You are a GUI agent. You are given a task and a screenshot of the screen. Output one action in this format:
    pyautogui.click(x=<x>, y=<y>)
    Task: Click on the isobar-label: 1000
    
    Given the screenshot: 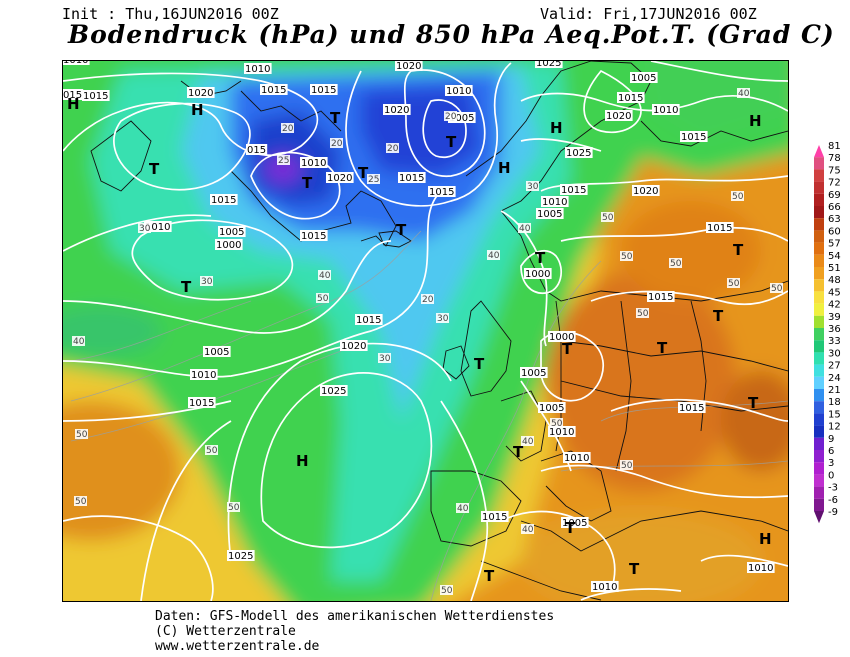 What is the action you would take?
    pyautogui.click(x=538, y=274)
    